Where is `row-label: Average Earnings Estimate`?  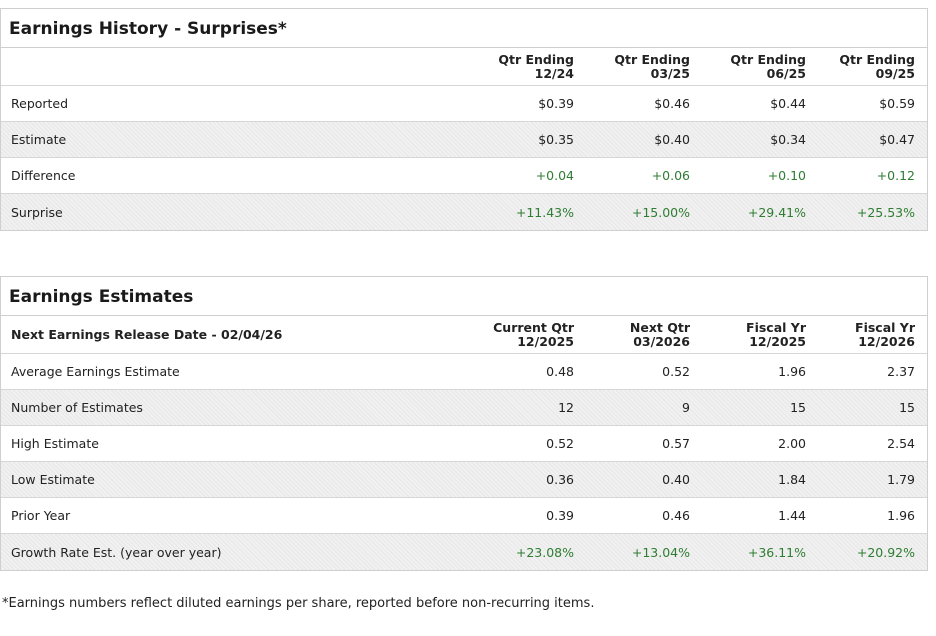
row-label: Average Earnings Estimate is located at coordinates (95, 371).